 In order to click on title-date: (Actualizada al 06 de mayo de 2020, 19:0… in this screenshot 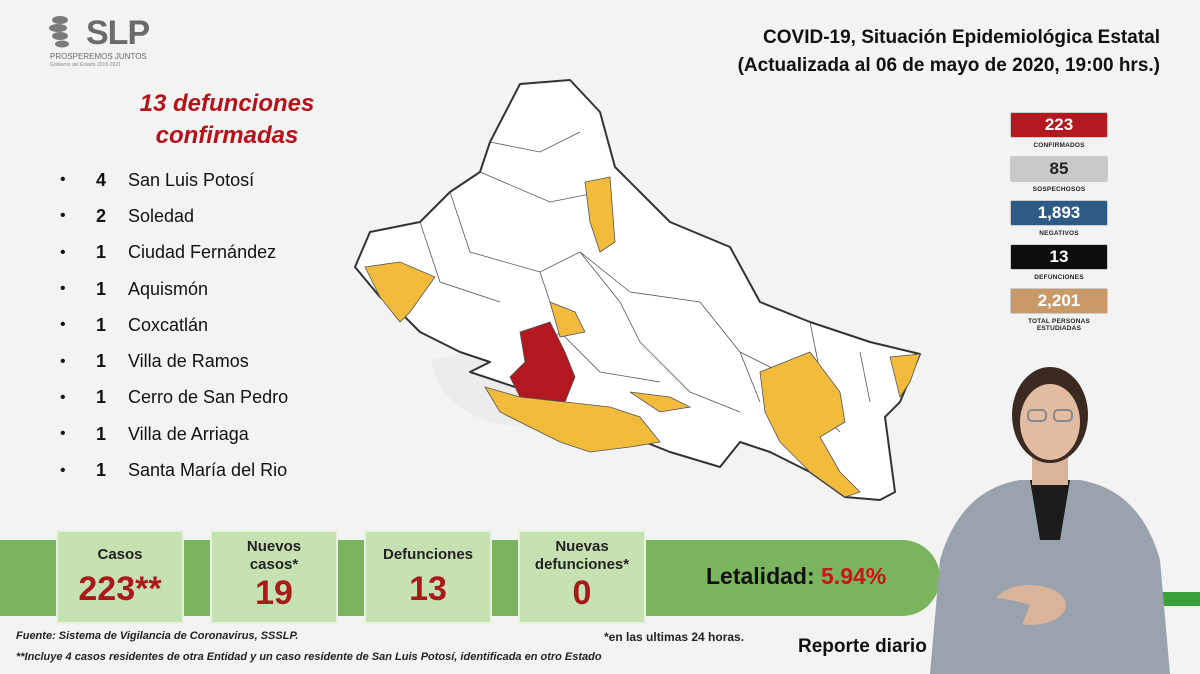, I will do `click(948, 65)`.